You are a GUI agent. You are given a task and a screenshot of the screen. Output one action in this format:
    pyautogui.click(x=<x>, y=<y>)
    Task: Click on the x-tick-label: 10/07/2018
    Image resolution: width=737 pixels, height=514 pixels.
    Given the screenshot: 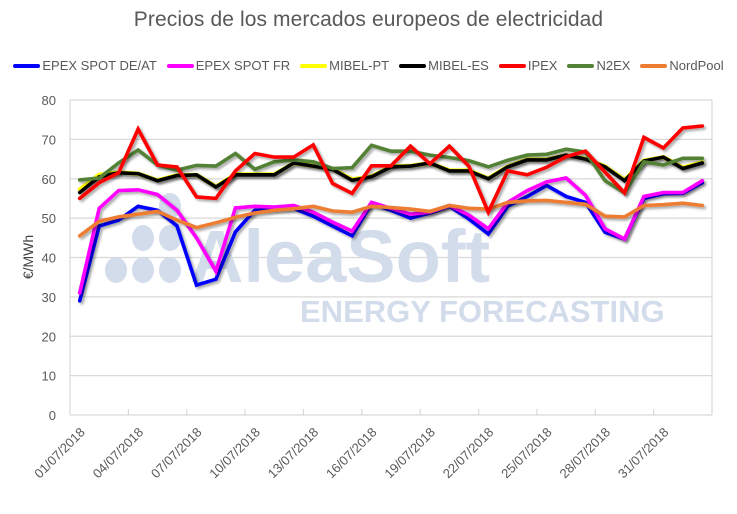 What is the action you would take?
    pyautogui.click(x=234, y=453)
    